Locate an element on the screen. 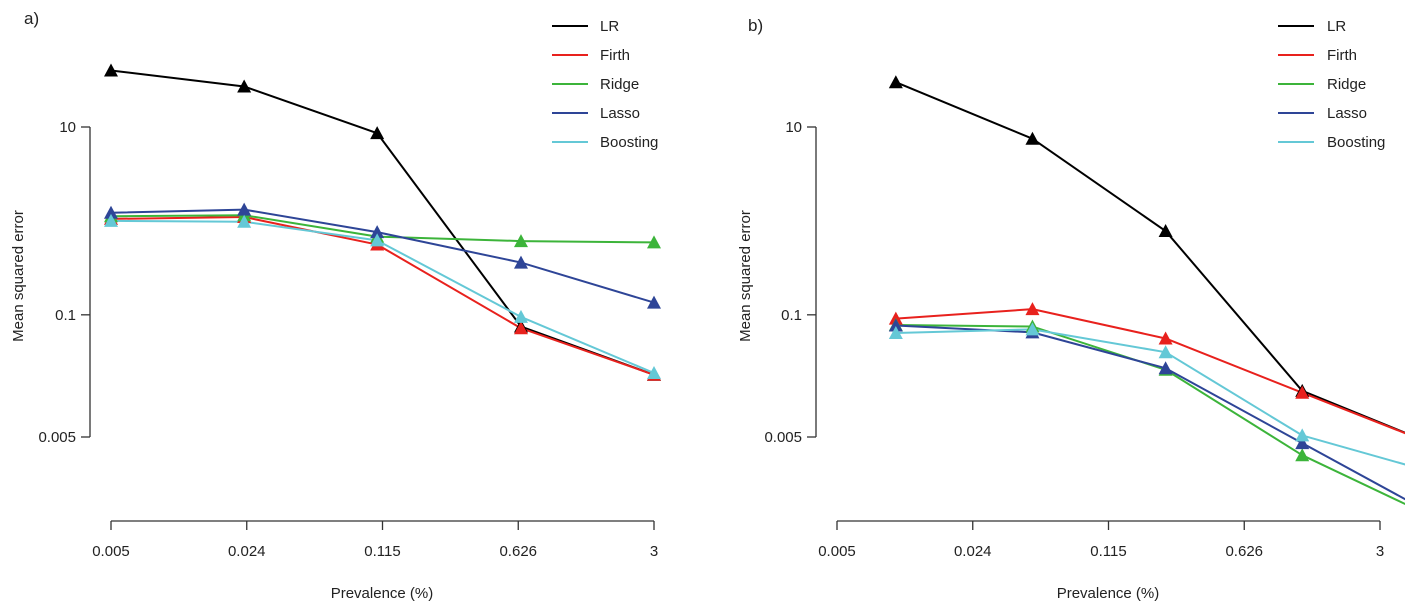  panel-label: a) is located at coordinates (31, 18).